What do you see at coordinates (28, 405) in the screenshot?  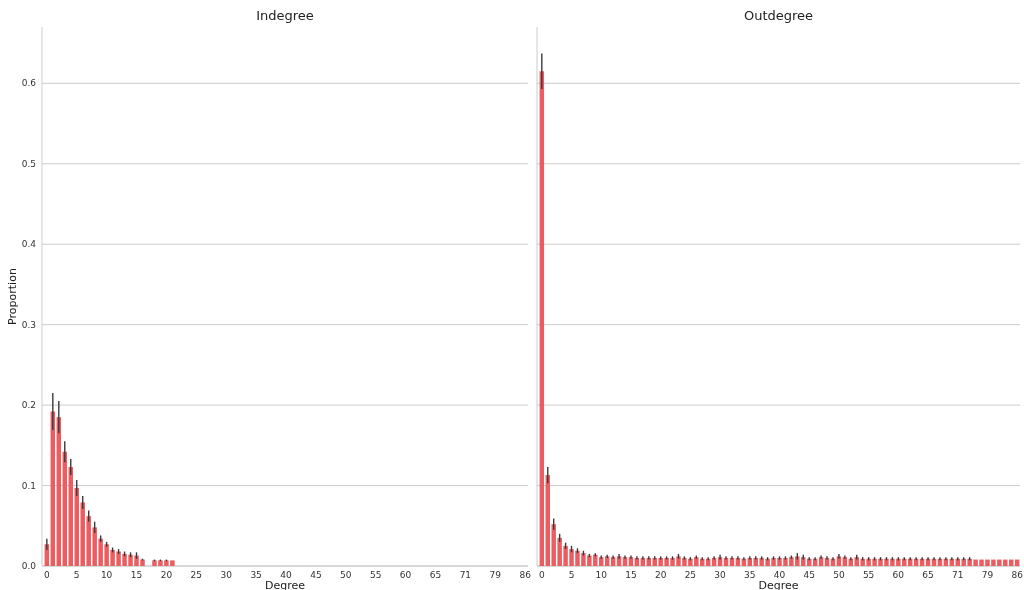 I see `y-tick-label: 0.2` at bounding box center [28, 405].